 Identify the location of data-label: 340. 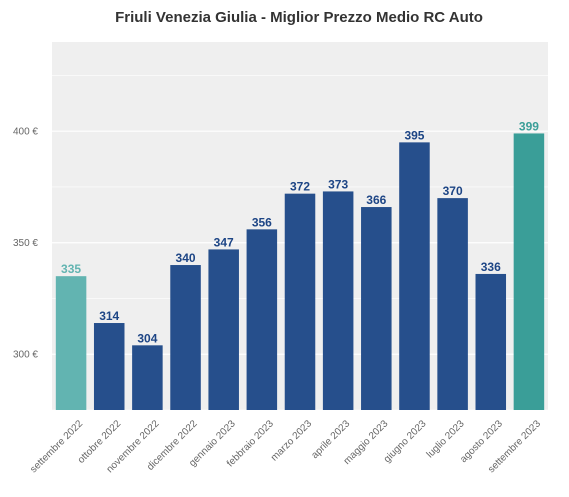
(186, 258).